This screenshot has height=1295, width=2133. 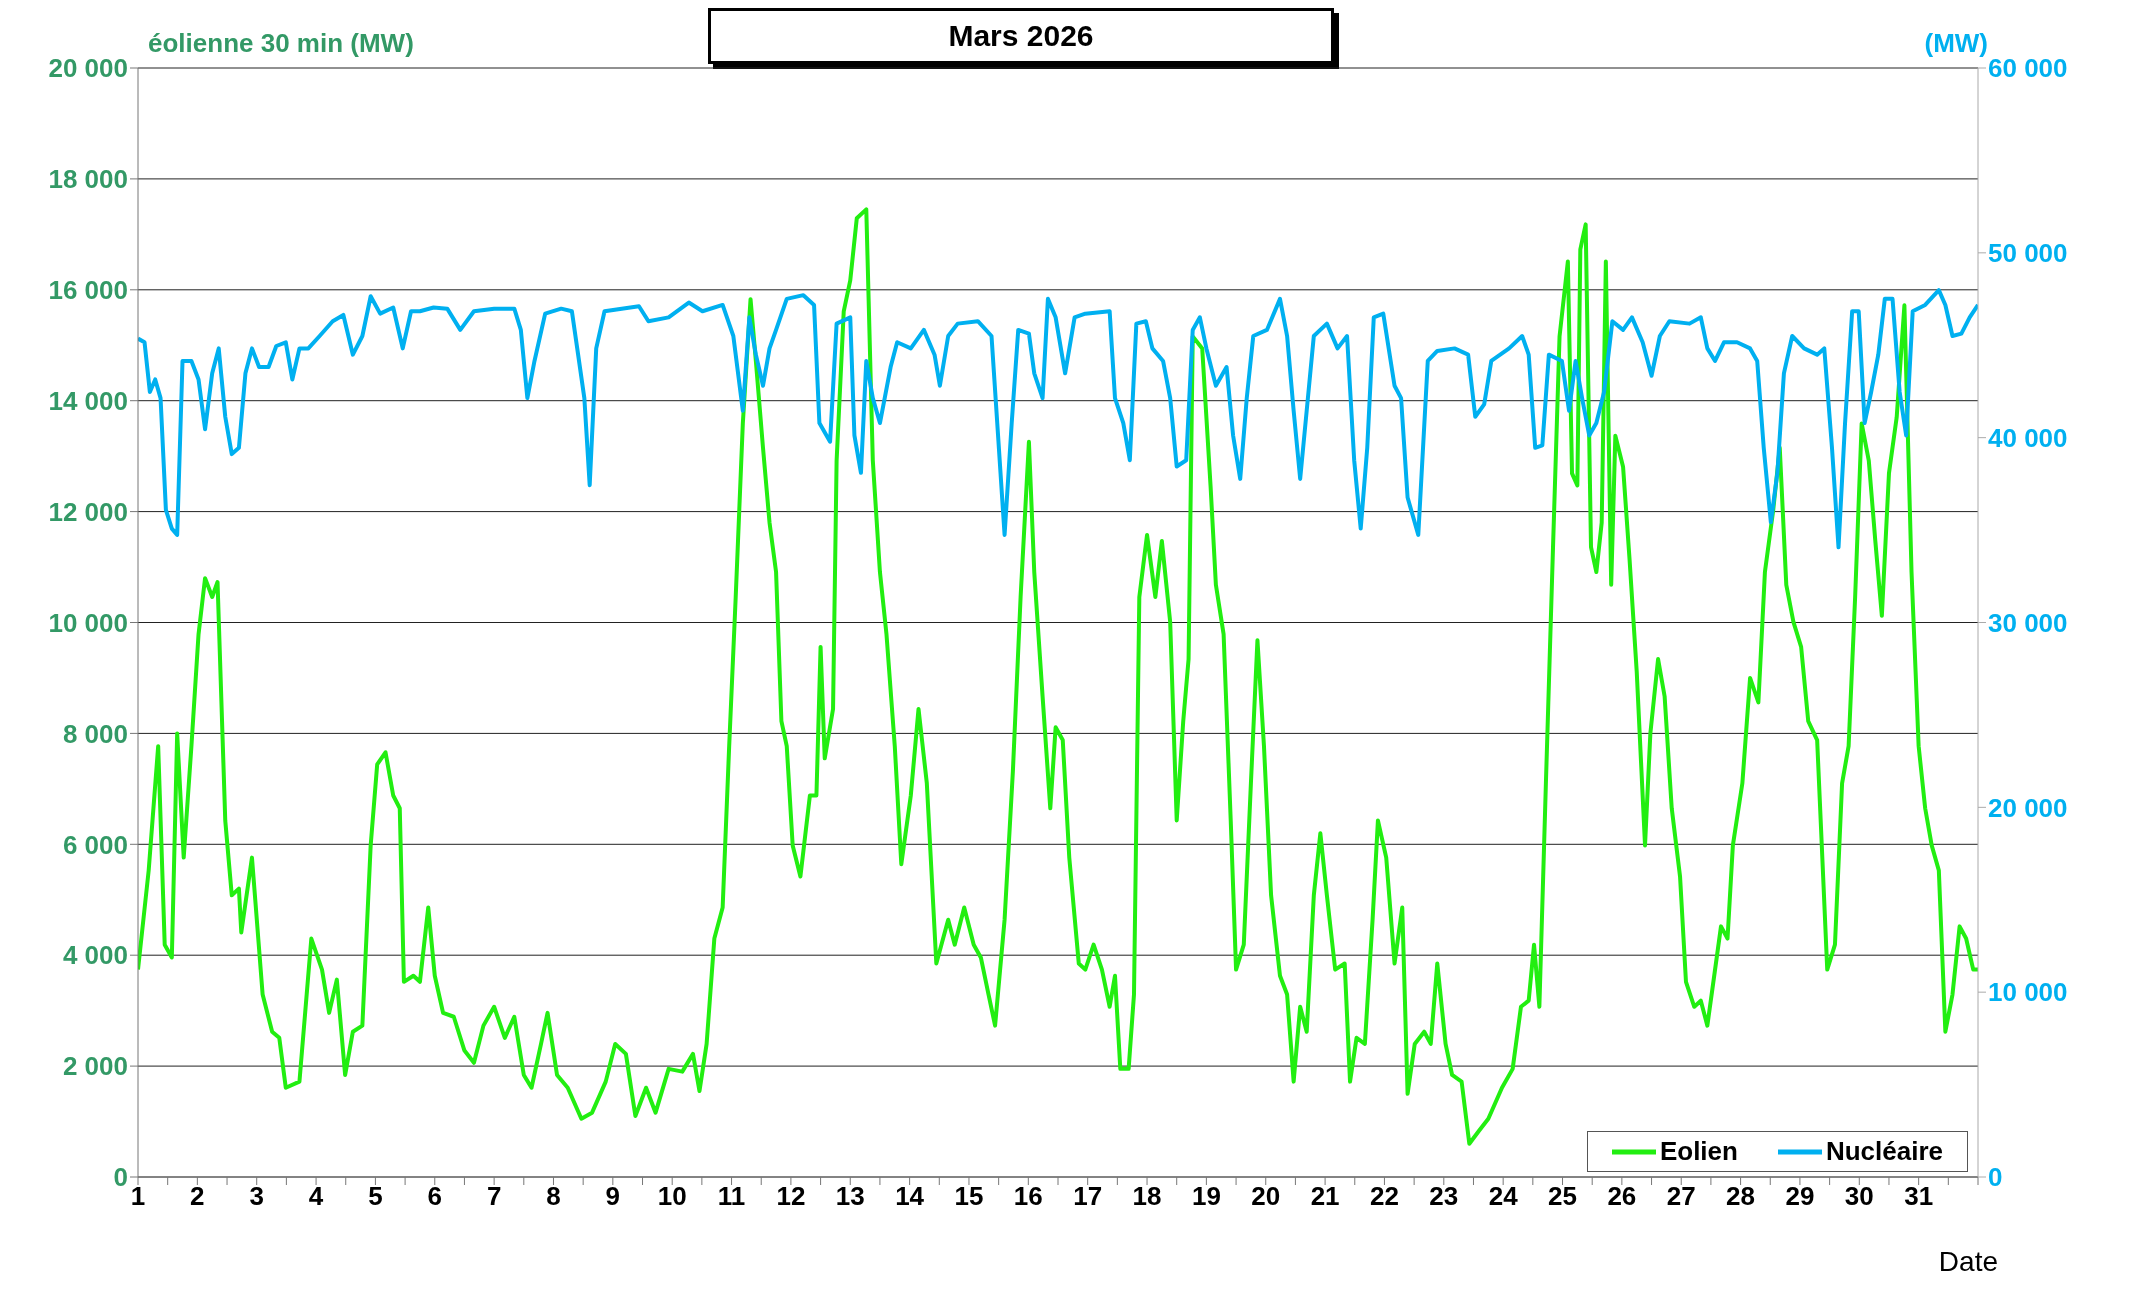 What do you see at coordinates (1859, 1196) in the screenshot?
I see `x-tick-label: 30` at bounding box center [1859, 1196].